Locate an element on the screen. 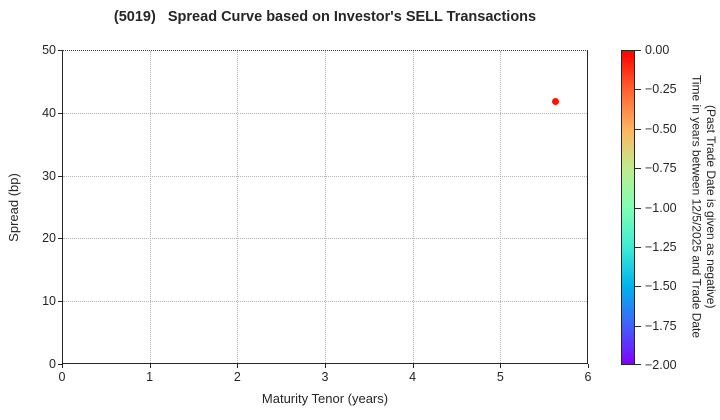  colorbar-tick-label: −0.75 is located at coordinates (661, 168).